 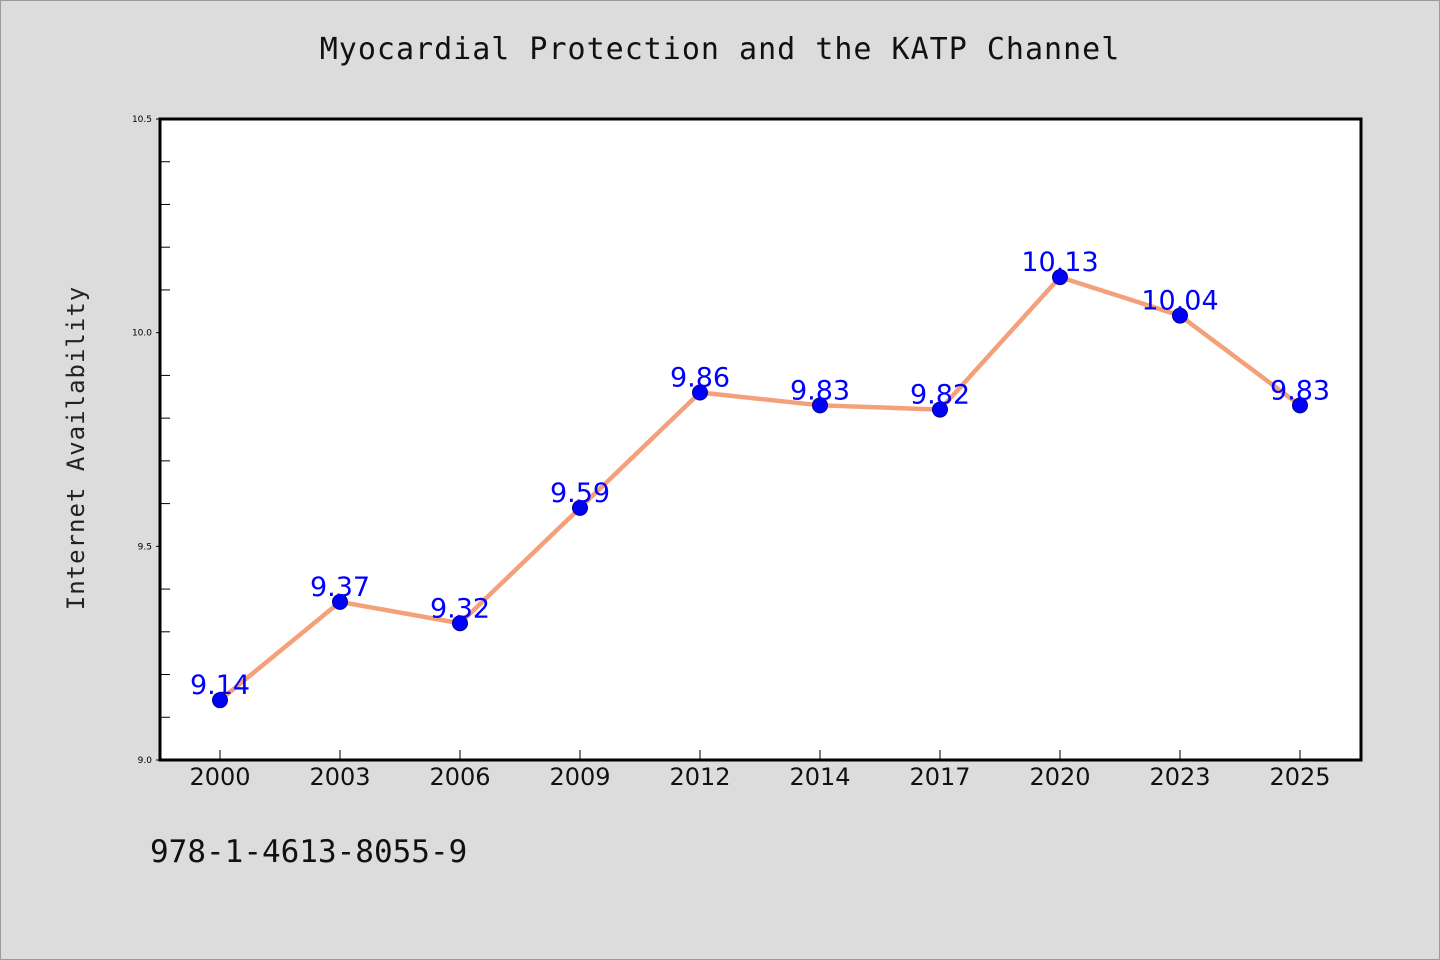 What do you see at coordinates (1299, 777) in the screenshot?
I see `x-tick-label: 2025` at bounding box center [1299, 777].